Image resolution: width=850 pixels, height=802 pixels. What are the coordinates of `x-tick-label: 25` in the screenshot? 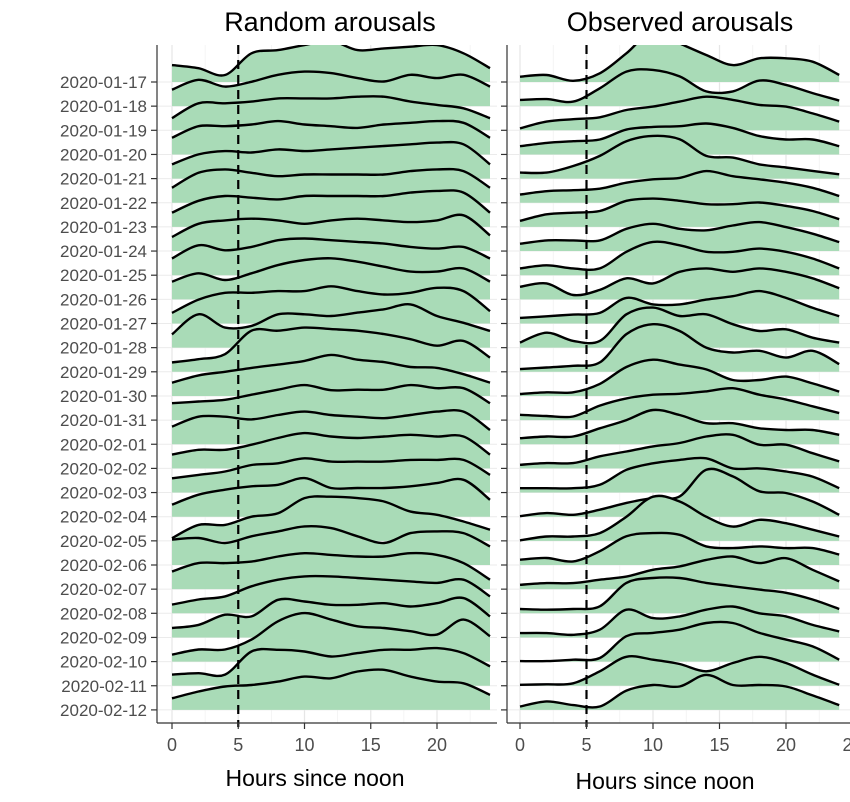 It's located at (846, 745).